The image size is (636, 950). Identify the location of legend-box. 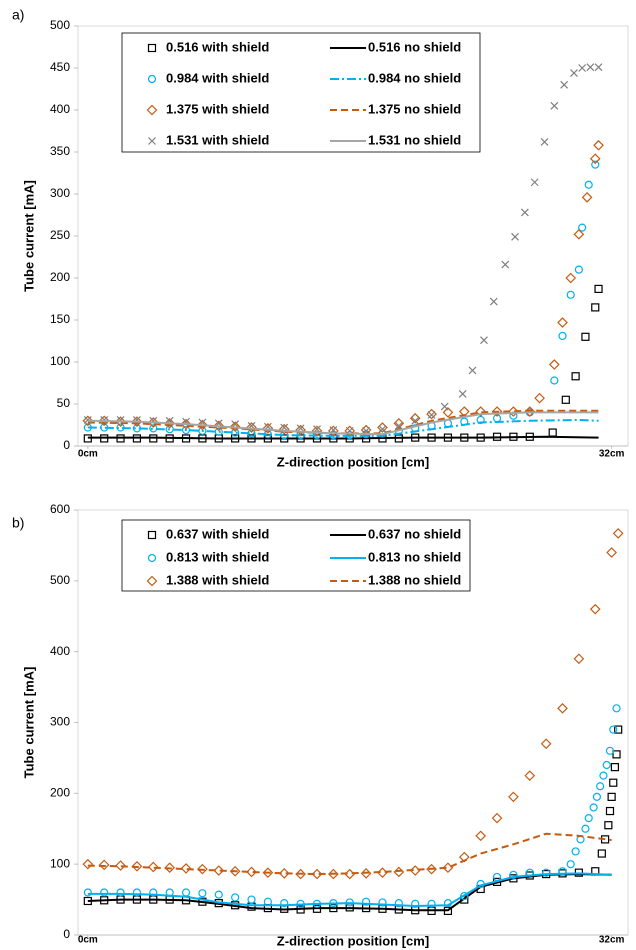
(301, 92).